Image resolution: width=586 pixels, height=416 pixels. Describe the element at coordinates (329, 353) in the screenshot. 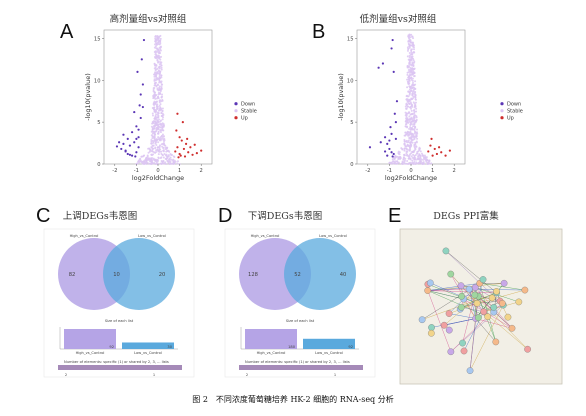

I see `bar-category-label: Low_vs_Control` at that location.